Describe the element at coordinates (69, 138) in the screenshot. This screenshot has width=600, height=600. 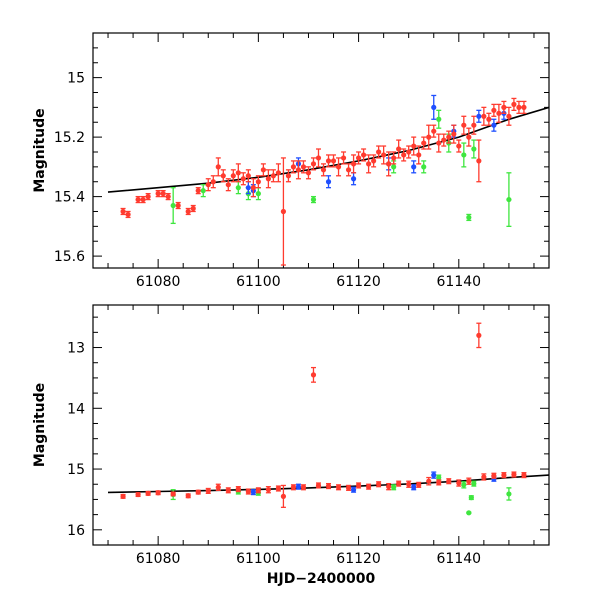
I see `y-tick-label: 15.2` at that location.